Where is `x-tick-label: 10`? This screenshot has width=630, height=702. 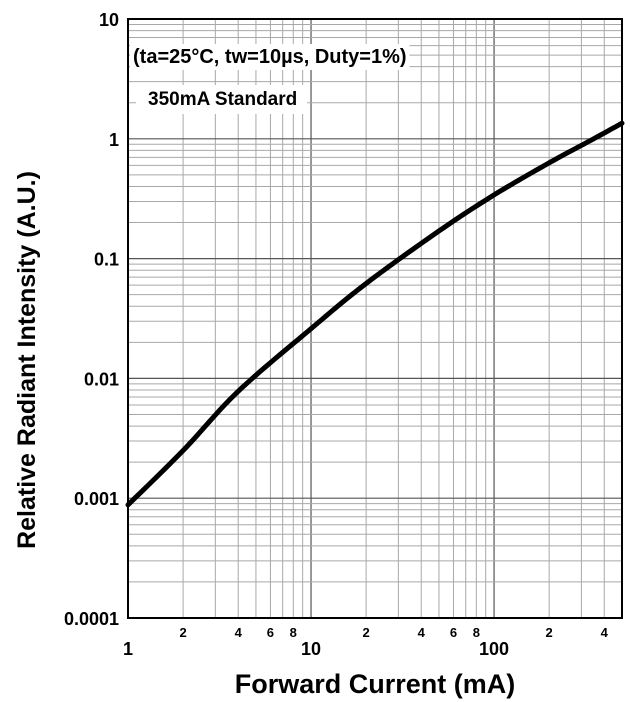
x-tick-label: 10 is located at coordinates (311, 649).